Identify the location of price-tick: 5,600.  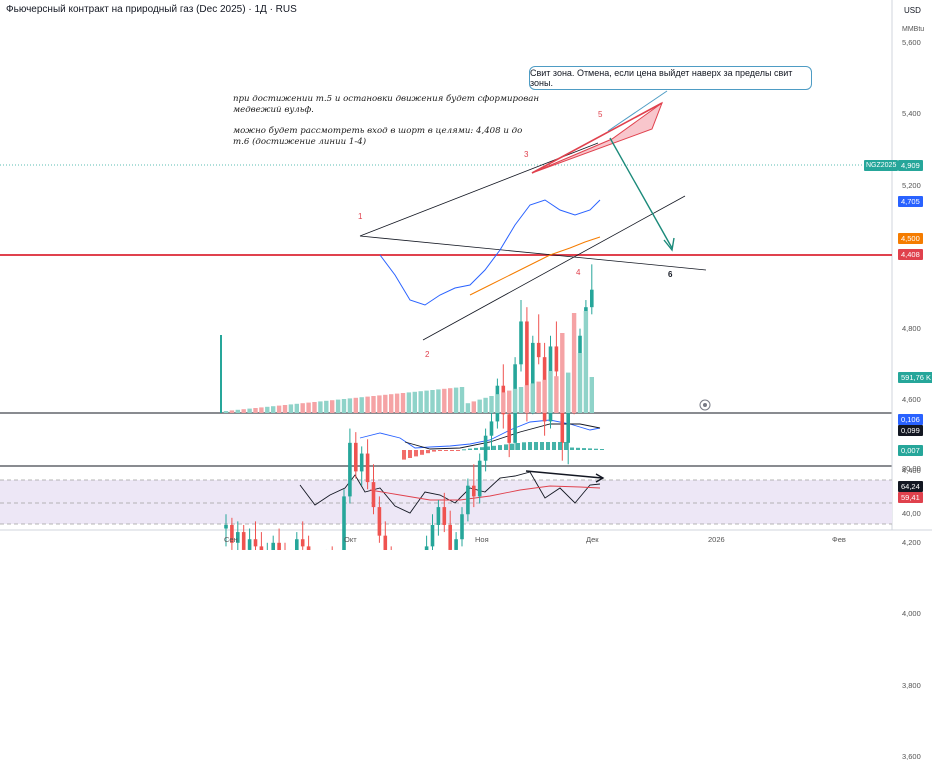
(911, 42).